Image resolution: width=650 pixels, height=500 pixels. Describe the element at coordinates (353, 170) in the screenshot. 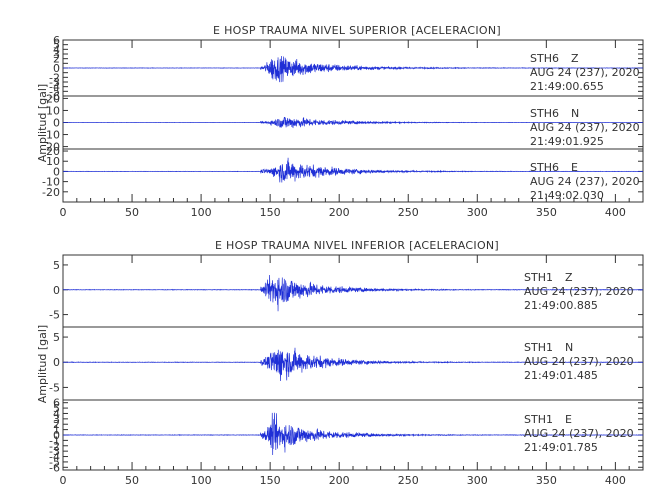

I see `trace-sth6-e` at that location.